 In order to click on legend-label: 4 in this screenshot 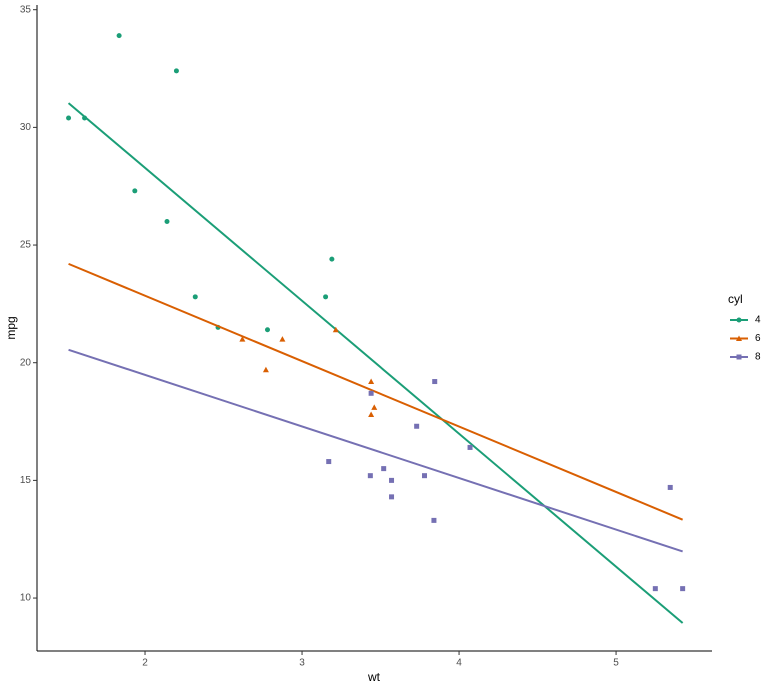, I will do `click(758, 320)`.